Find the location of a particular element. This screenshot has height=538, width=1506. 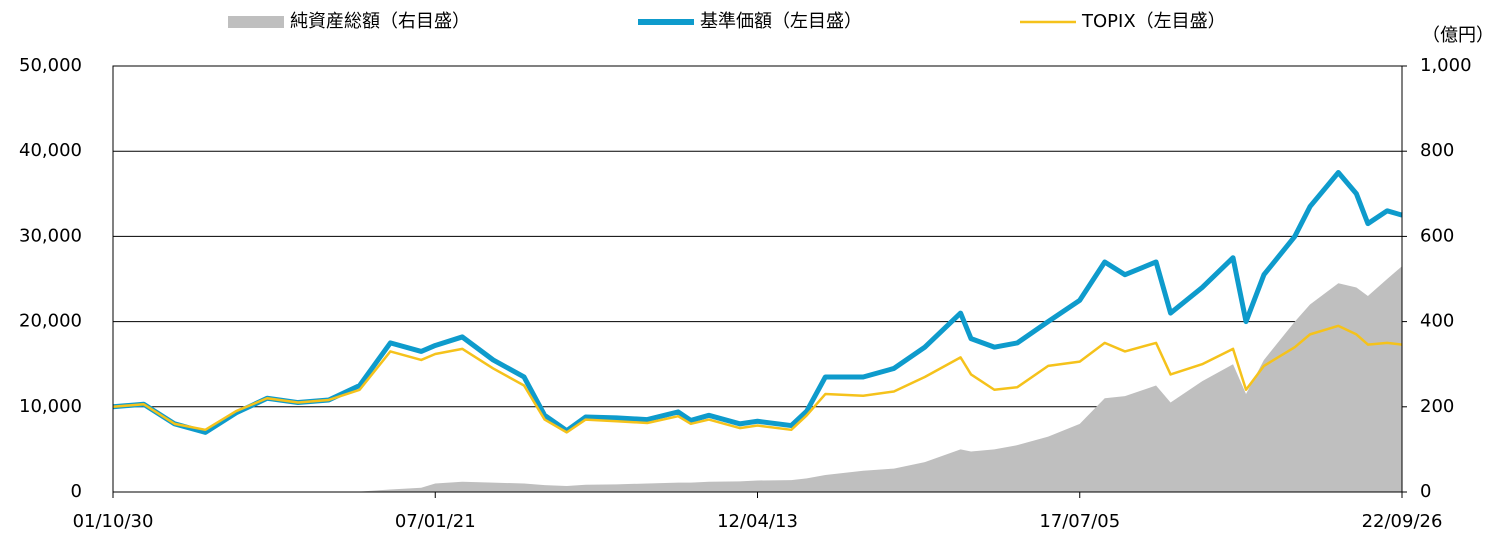

y2-tick-label: 400 is located at coordinates (1437, 321).